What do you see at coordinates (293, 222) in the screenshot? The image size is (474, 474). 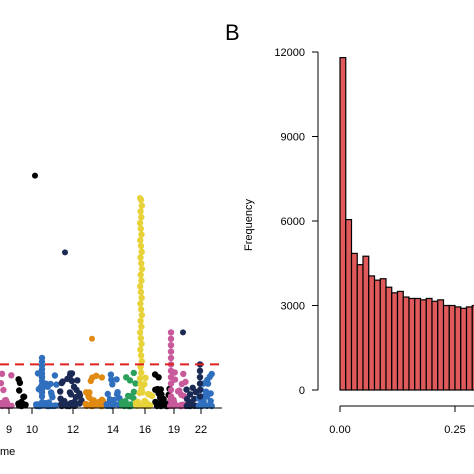 I see `y-tick-label: 6000` at bounding box center [293, 222].